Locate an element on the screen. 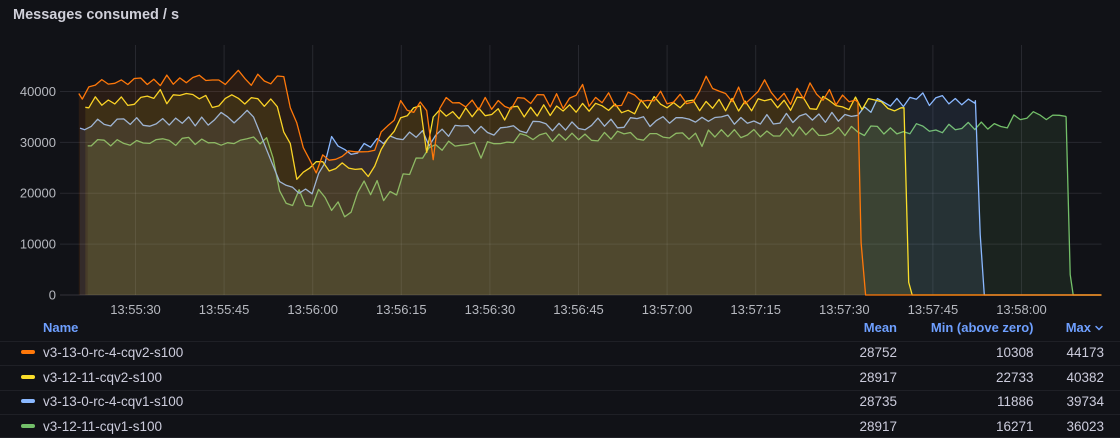 This screenshot has height=438, width=1120. svg-text: 13:56:30 is located at coordinates (490, 309).